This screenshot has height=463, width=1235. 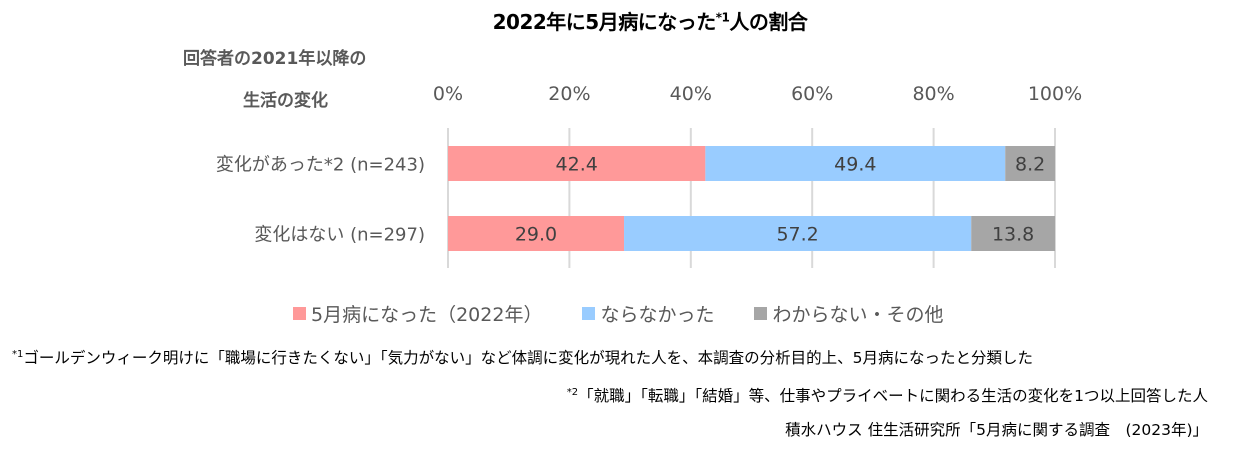 I want to click on chart-title: 2022年に5月病になった*1人の割合, so click(x=617, y=20).